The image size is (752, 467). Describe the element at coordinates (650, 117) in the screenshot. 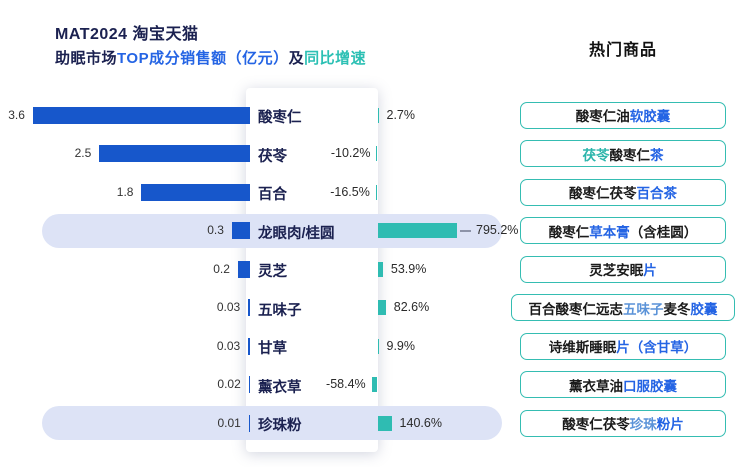

I see `product-name-segment: 软胶囊` at that location.